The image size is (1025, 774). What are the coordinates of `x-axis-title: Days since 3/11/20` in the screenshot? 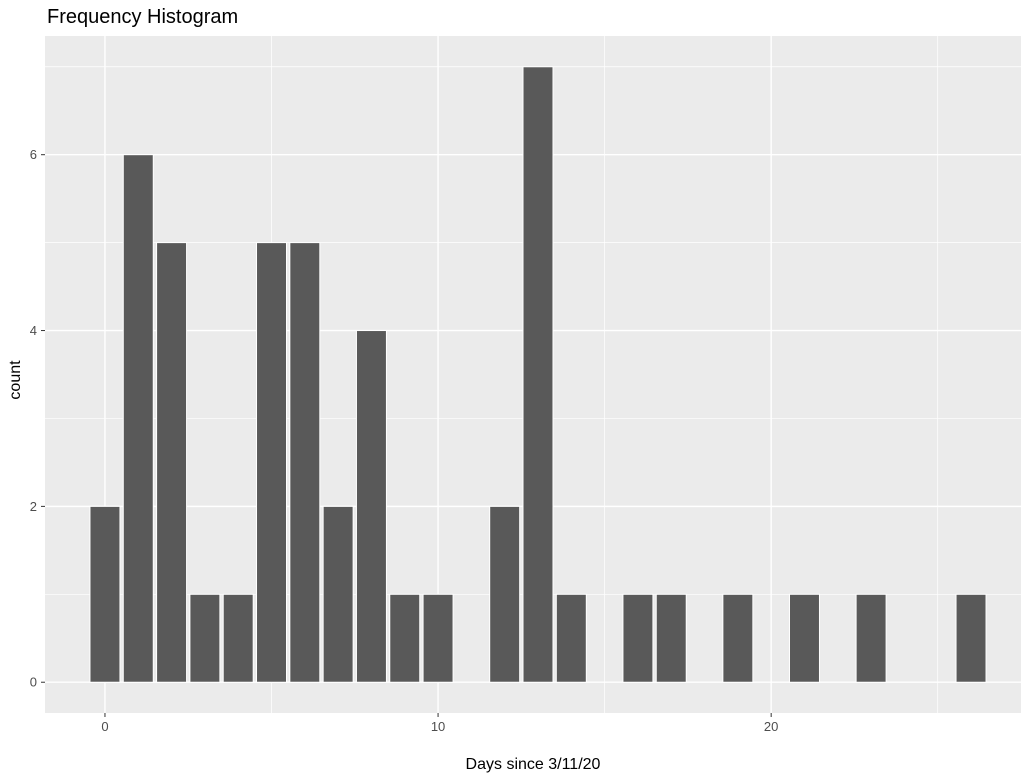 It's located at (533, 764).